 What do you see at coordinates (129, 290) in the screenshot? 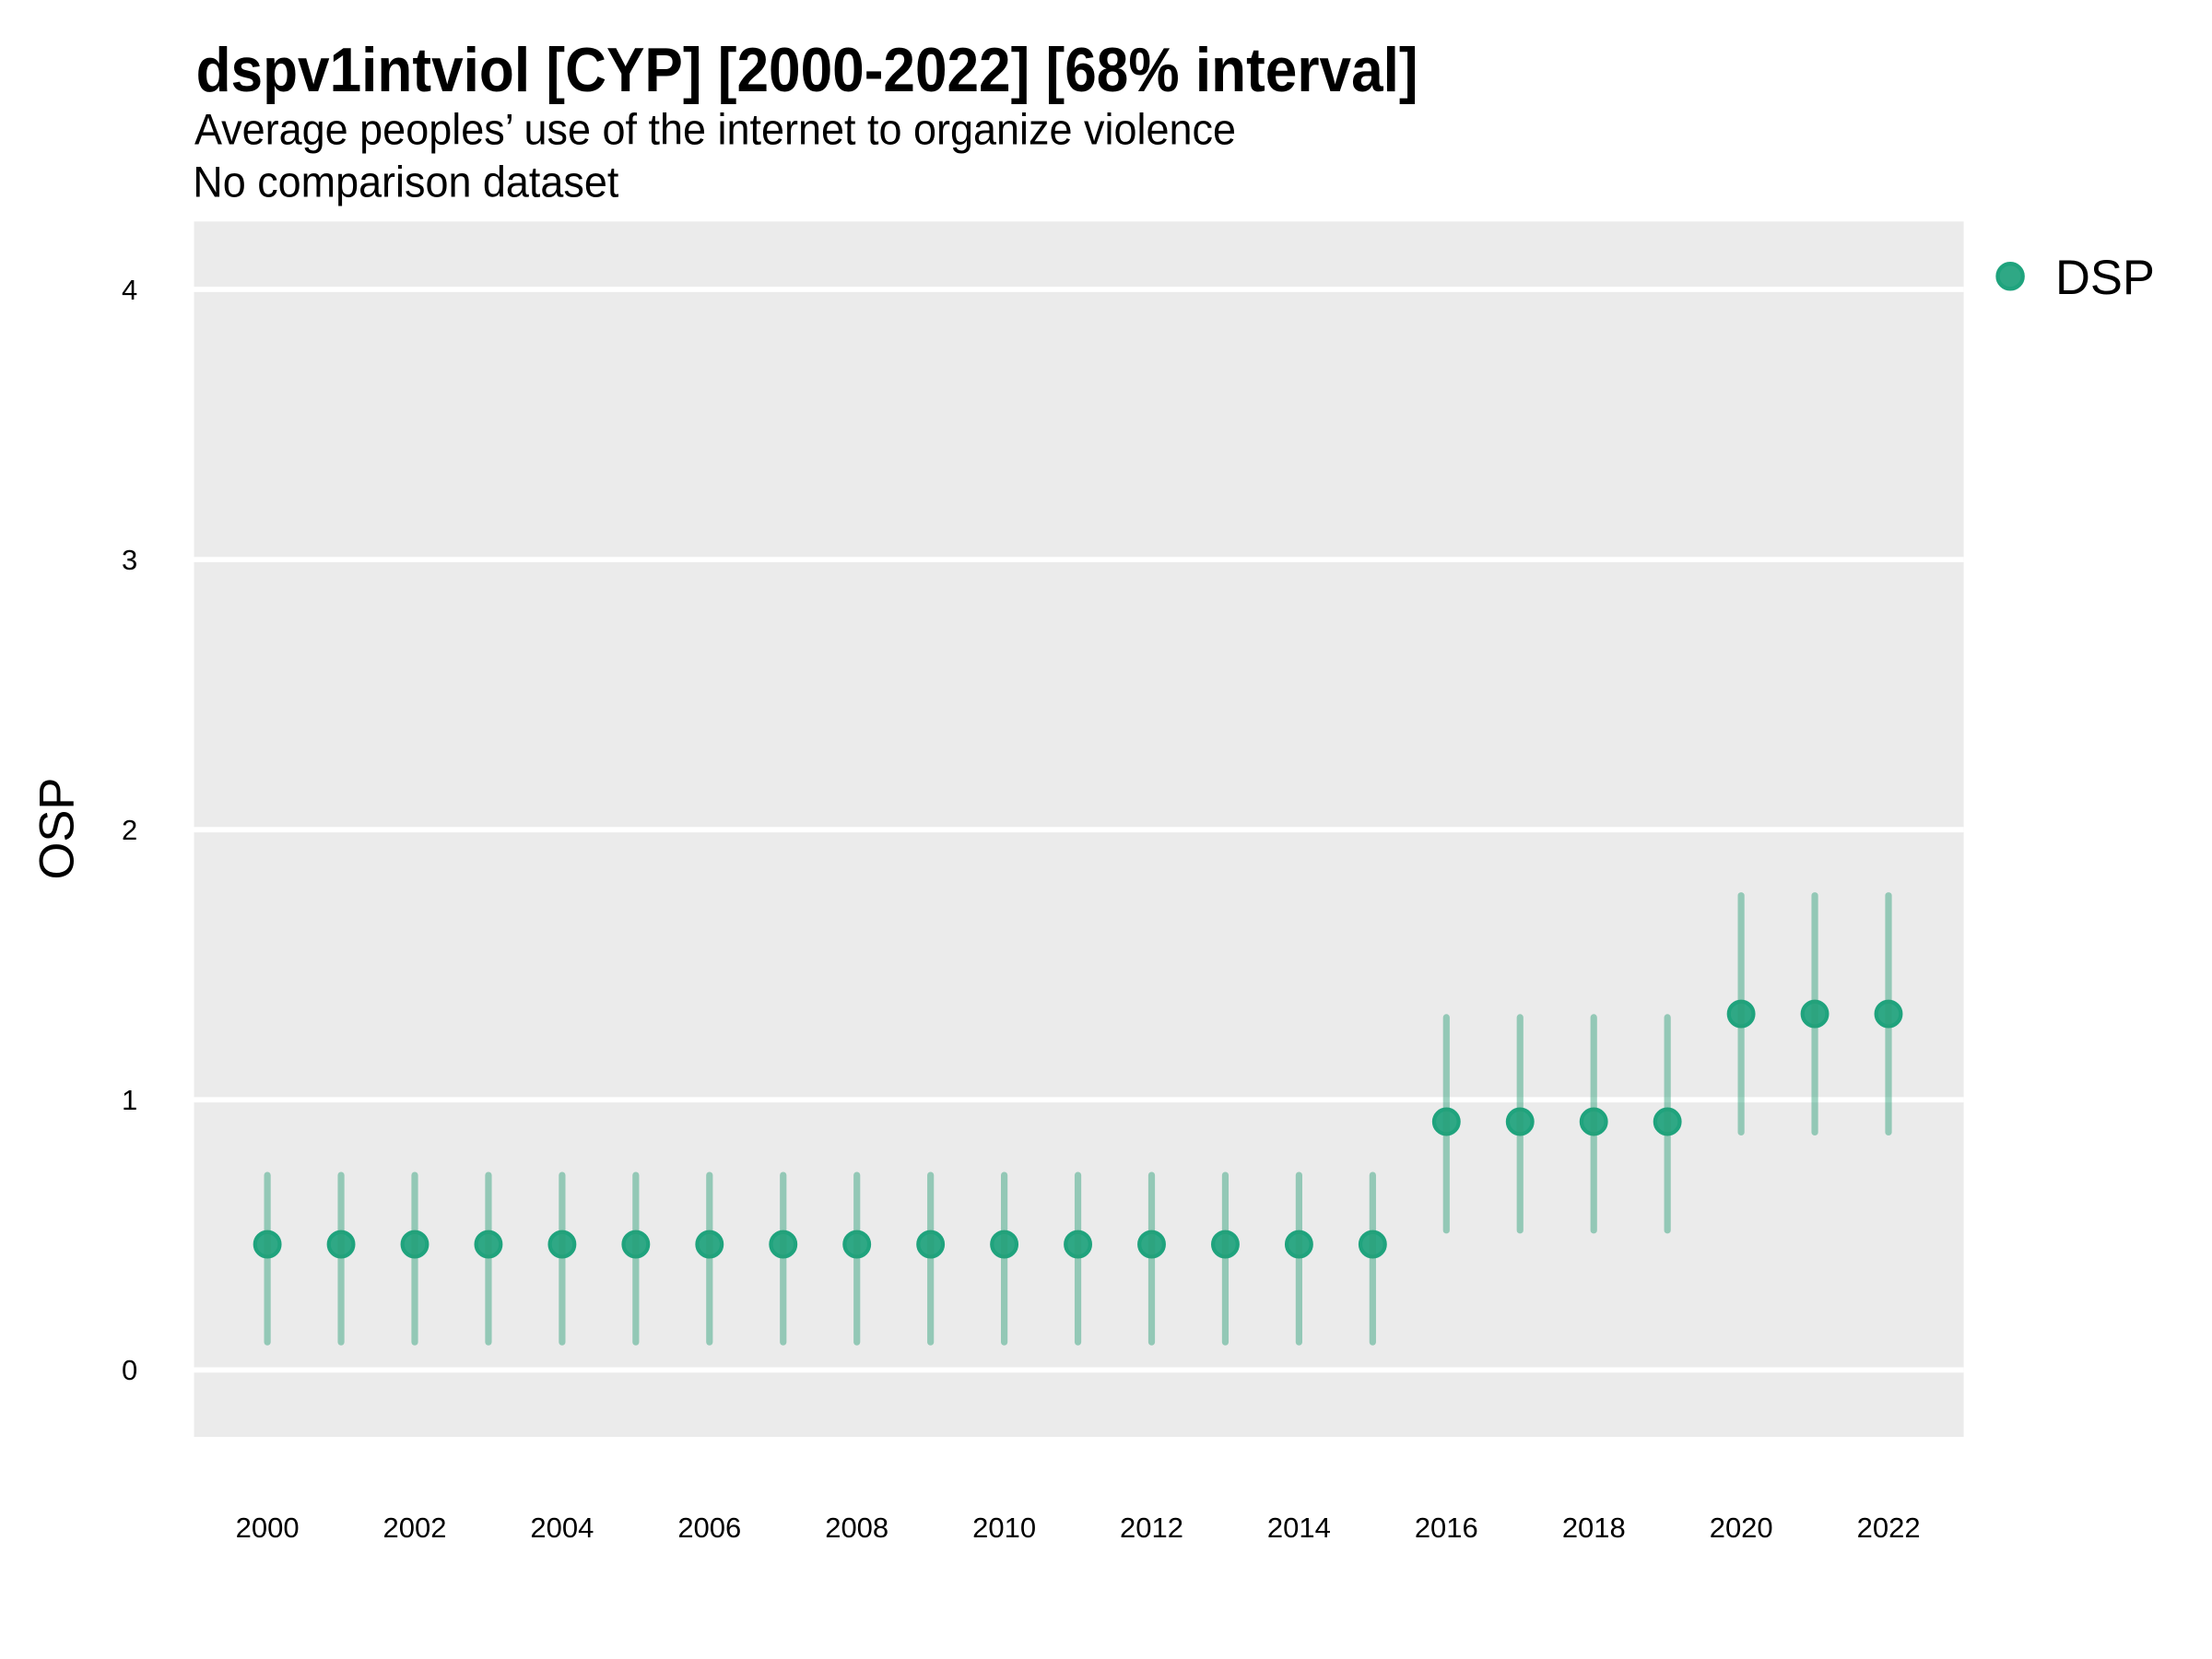
I see `svg-text: 4` at bounding box center [129, 290].